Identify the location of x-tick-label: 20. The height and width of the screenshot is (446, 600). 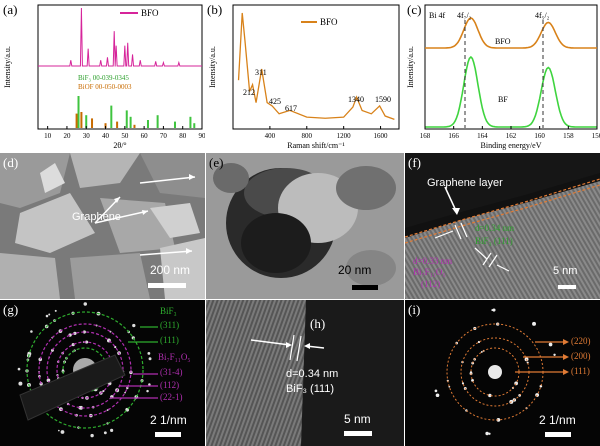
(67, 136).